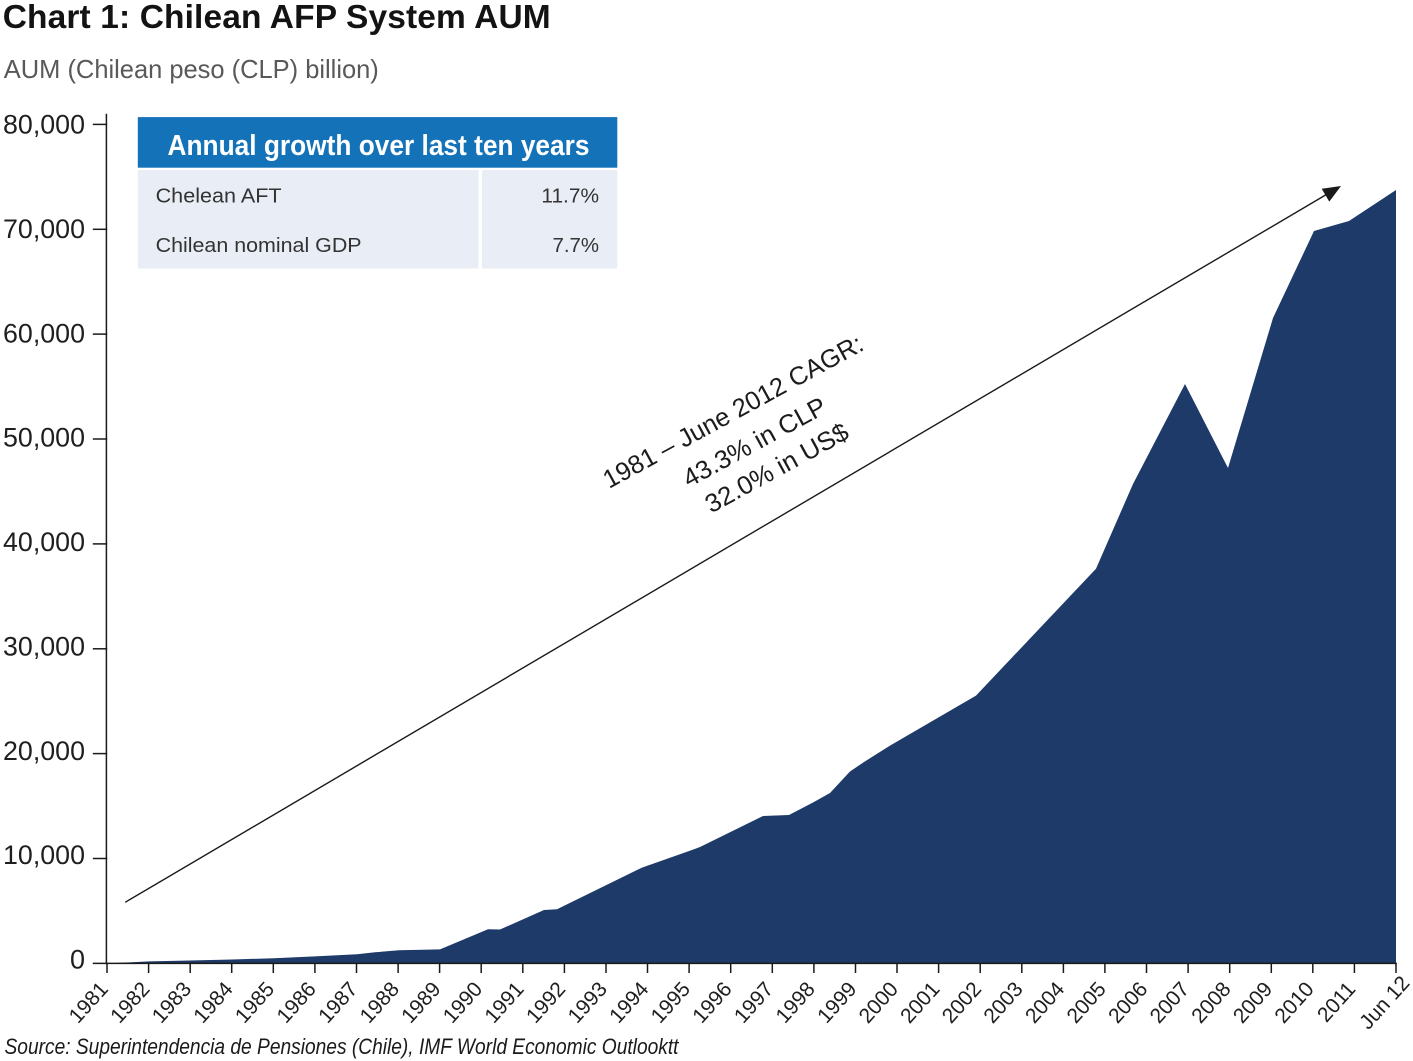 The height and width of the screenshot is (1061, 1413). Describe the element at coordinates (219, 196) in the screenshot. I see `svg-text: Chelean AFT` at that location.